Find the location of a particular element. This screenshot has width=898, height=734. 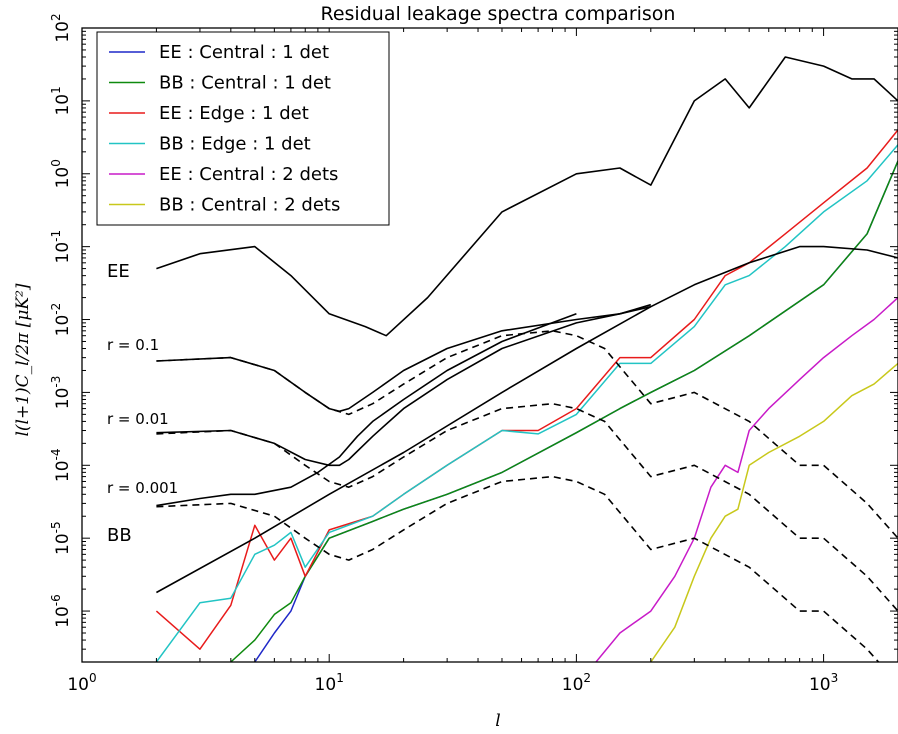

x-axis-label: l is located at coordinates (497, 721).